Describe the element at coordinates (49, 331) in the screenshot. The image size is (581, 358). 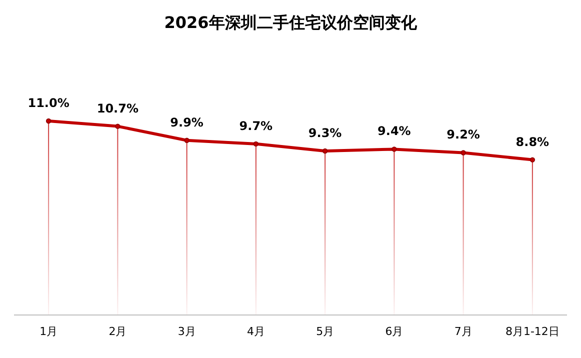
I see `x-tick-label: 1月` at that location.